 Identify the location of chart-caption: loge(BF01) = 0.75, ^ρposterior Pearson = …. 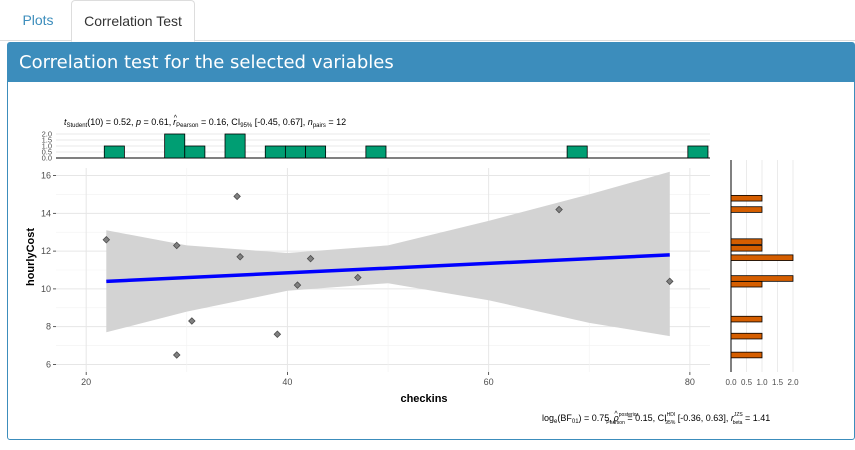
(656, 418).